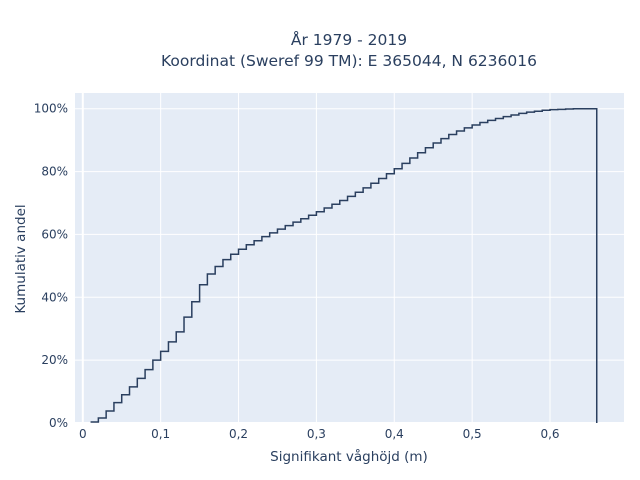  What do you see at coordinates (549, 434) in the screenshot?
I see `x-tick-label: 0,6` at bounding box center [549, 434].